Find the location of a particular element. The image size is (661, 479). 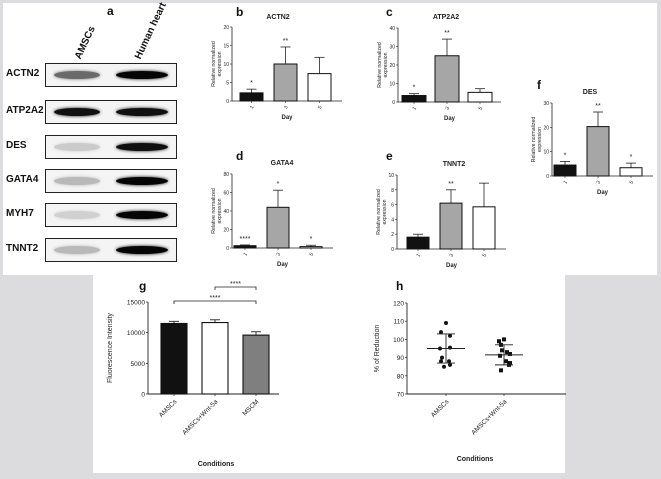

y-axis-label: Fluorescence Intensity is located at coordinates (110, 347).